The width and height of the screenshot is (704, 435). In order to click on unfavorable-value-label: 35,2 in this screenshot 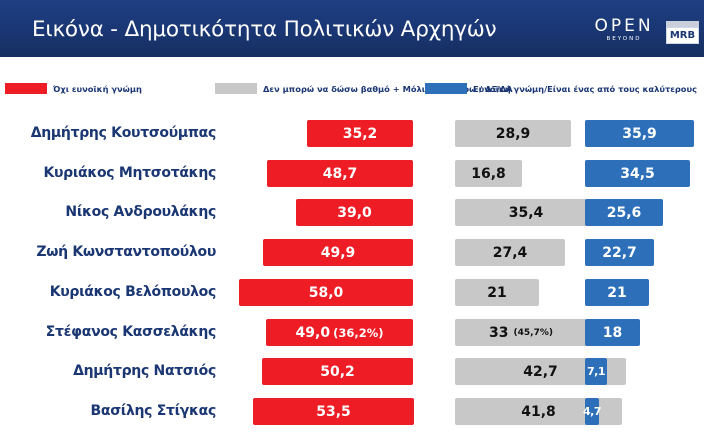, I will do `click(360, 133)`.